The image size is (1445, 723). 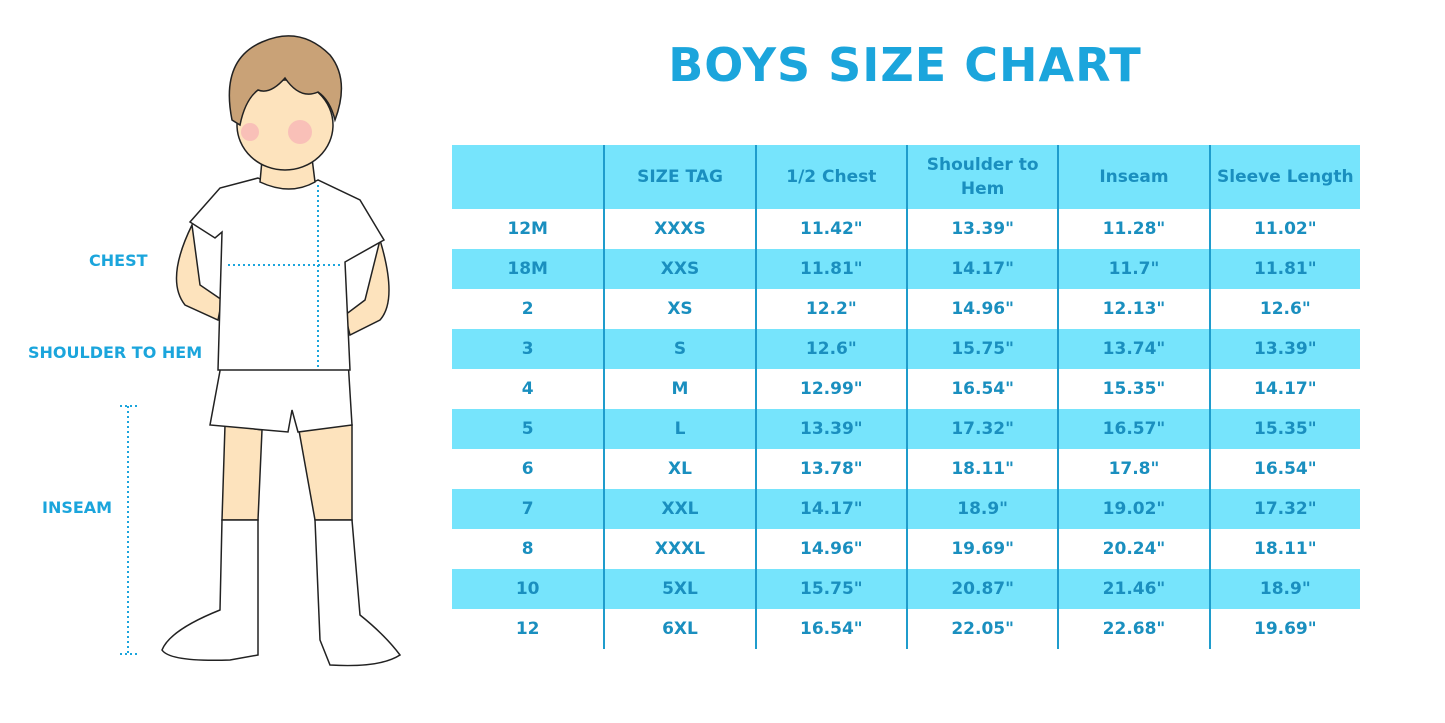 What do you see at coordinates (115, 352) in the screenshot?
I see `shoulder-to-hem-label: SHOULDER TO HEM` at bounding box center [115, 352].